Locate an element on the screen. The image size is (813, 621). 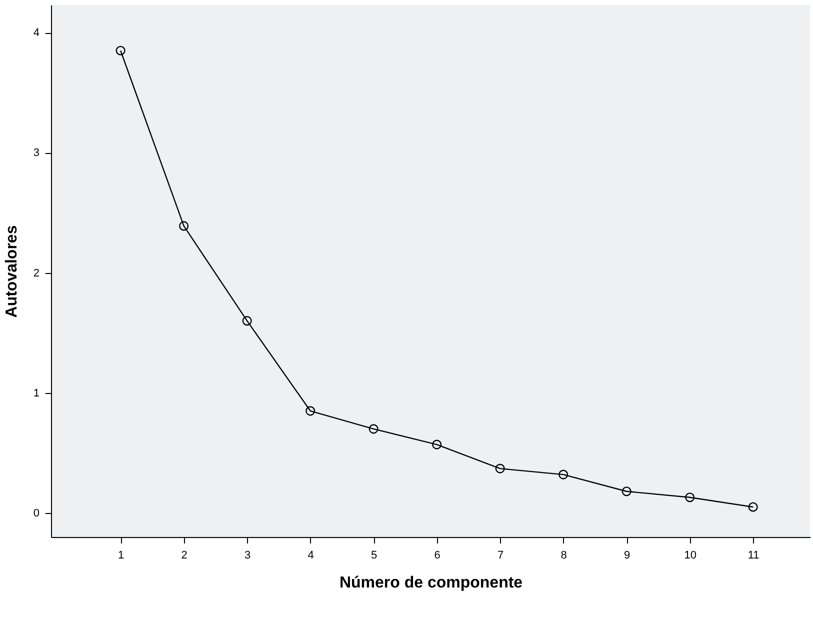
y-tick-label: 4 is located at coordinates (36, 33).